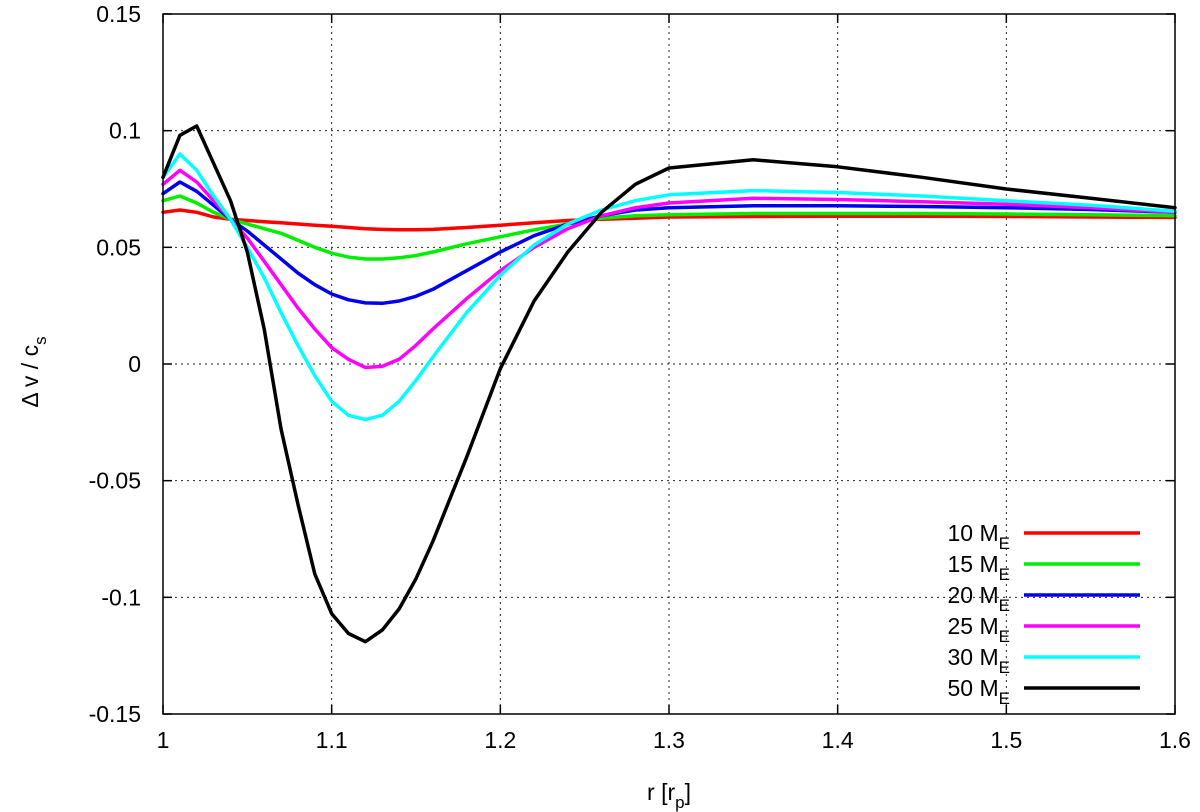 The image size is (1200, 812). Describe the element at coordinates (661, 792) in the screenshot. I see `x-axis-label-main: r [r` at that location.